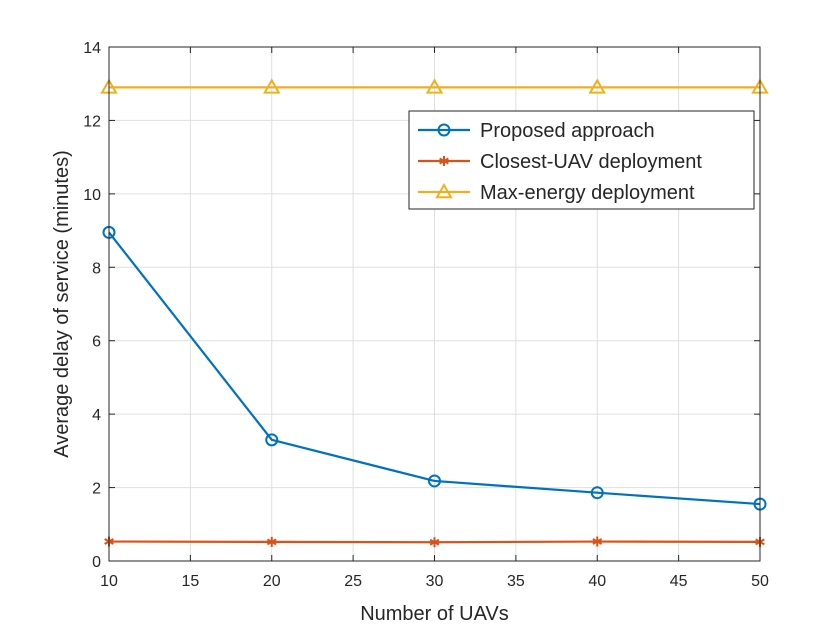 The width and height of the screenshot is (840, 630). What do you see at coordinates (587, 193) in the screenshot?
I see `legend-label: Max-energy deployment` at bounding box center [587, 193].